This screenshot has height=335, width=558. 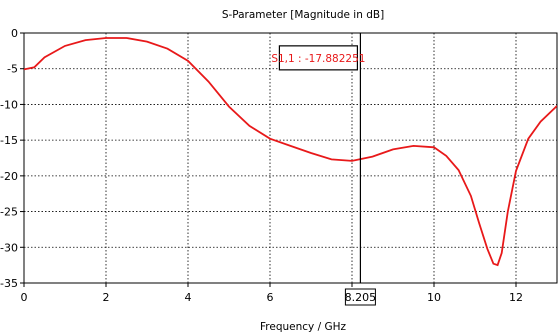 What do you see at coordinates (12, 69) in the screenshot?
I see `y-tick-label: -5` at bounding box center [12, 69].